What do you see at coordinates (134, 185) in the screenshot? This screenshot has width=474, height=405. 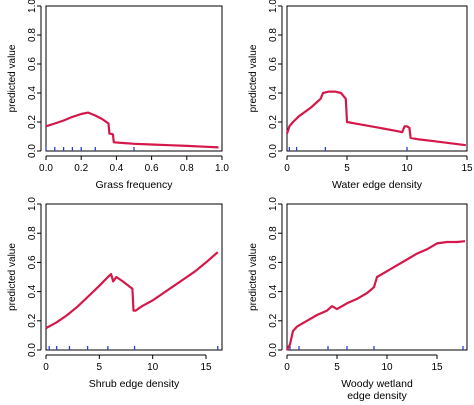 I see `x-axis-label: Grass frequency` at bounding box center [134, 185].